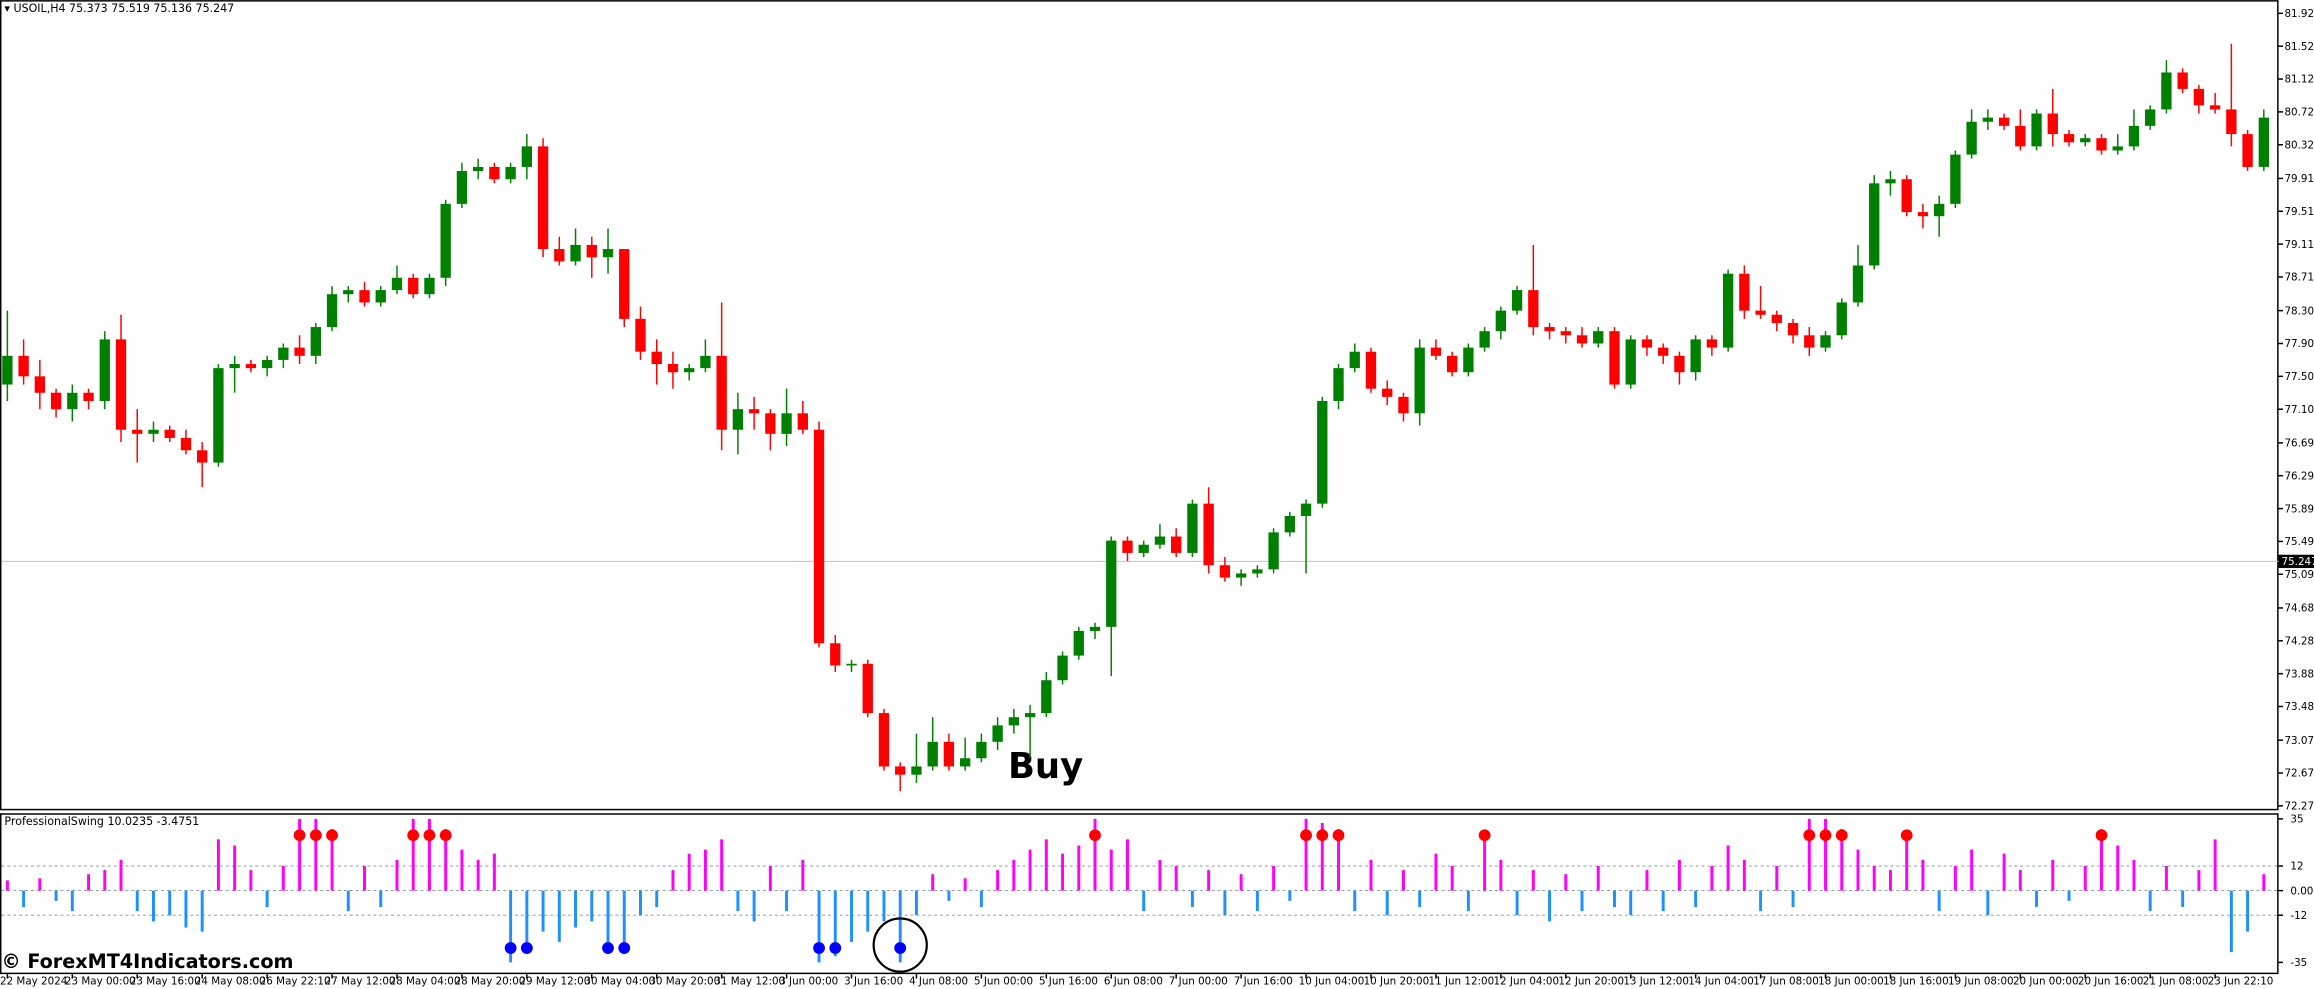 This screenshot has height=989, width=2314. What do you see at coordinates (684, 981) in the screenshot?
I see `x-tick-label: 30 May 20:00` at bounding box center [684, 981].